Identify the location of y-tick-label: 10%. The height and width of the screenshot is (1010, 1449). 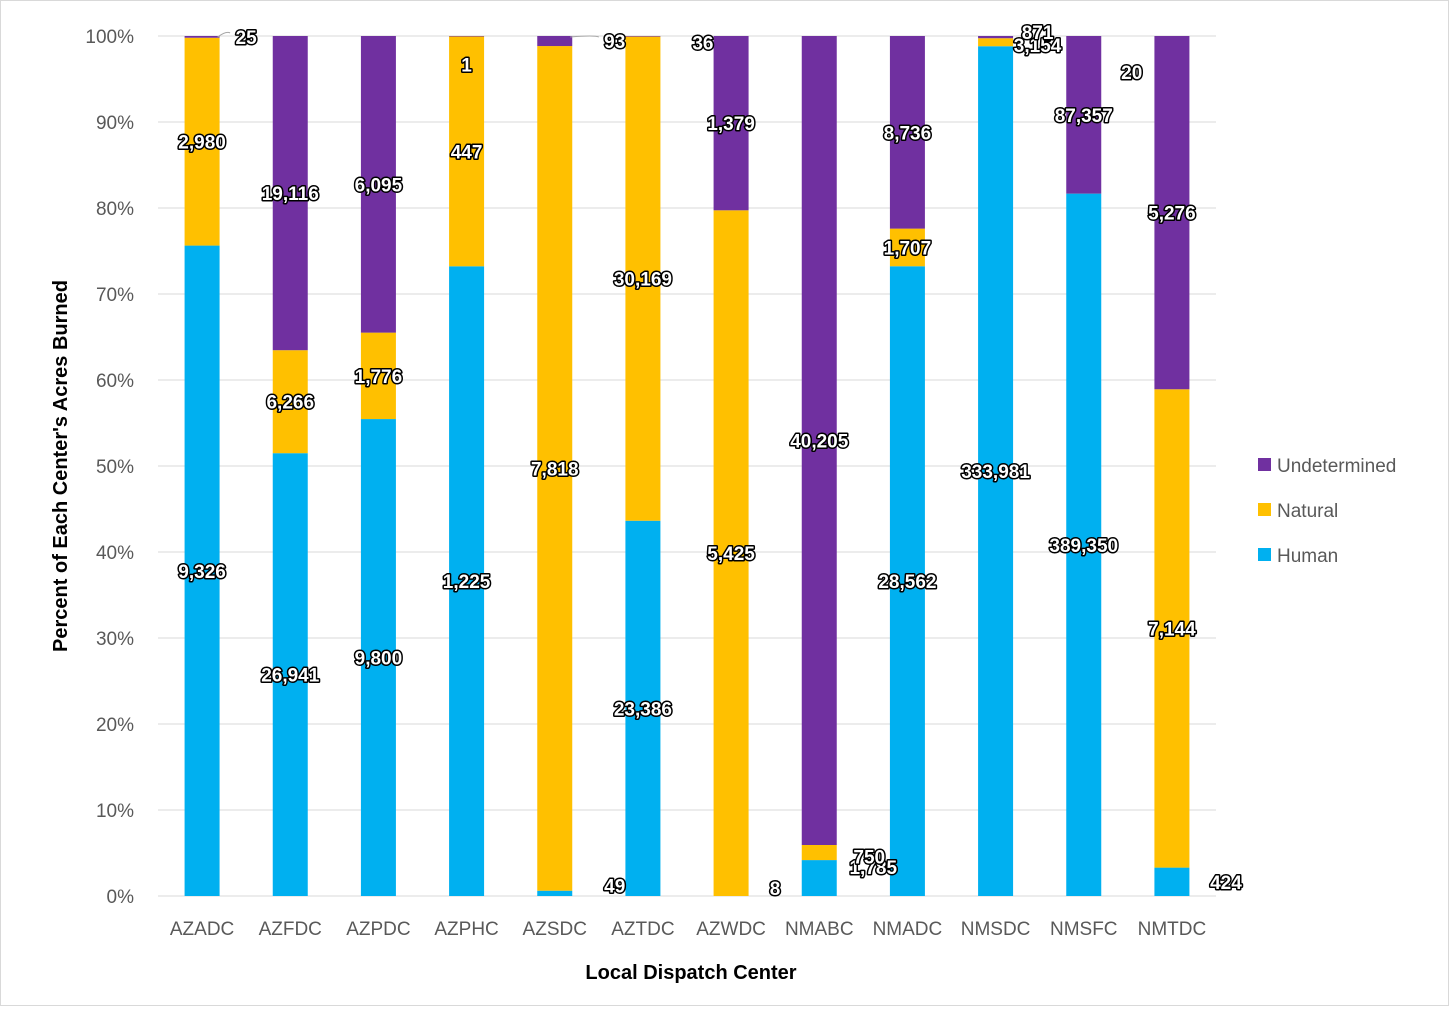
(115, 811).